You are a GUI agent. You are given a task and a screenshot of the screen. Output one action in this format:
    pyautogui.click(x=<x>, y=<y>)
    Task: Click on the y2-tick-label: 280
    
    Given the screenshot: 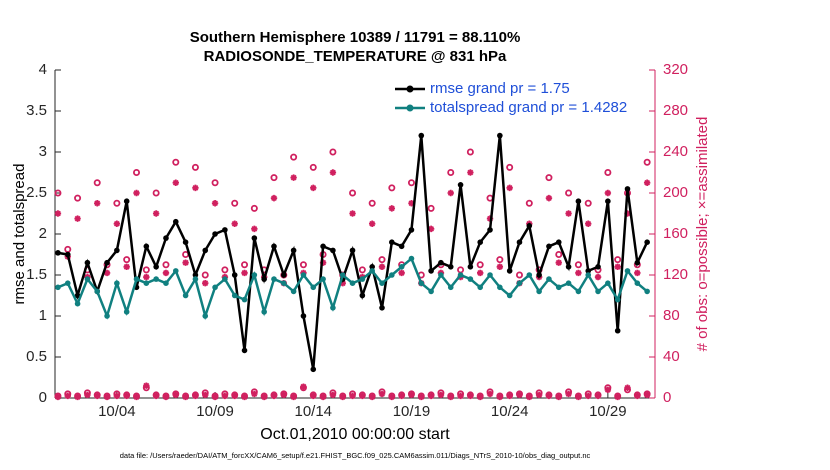 What is the action you would take?
    pyautogui.click(x=675, y=110)
    